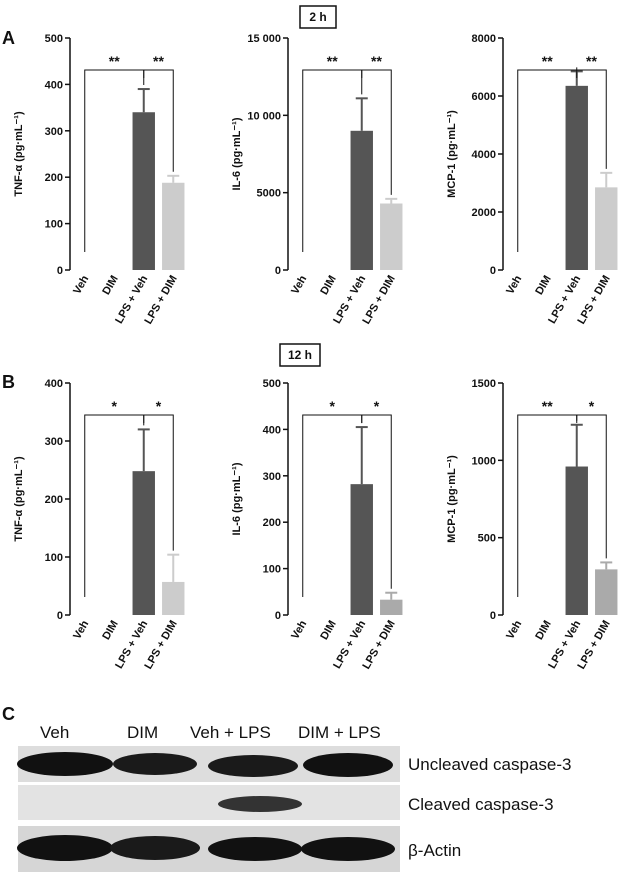  Describe the element at coordinates (484, 461) in the screenshot. I see `y-tick-label: 1000` at that location.